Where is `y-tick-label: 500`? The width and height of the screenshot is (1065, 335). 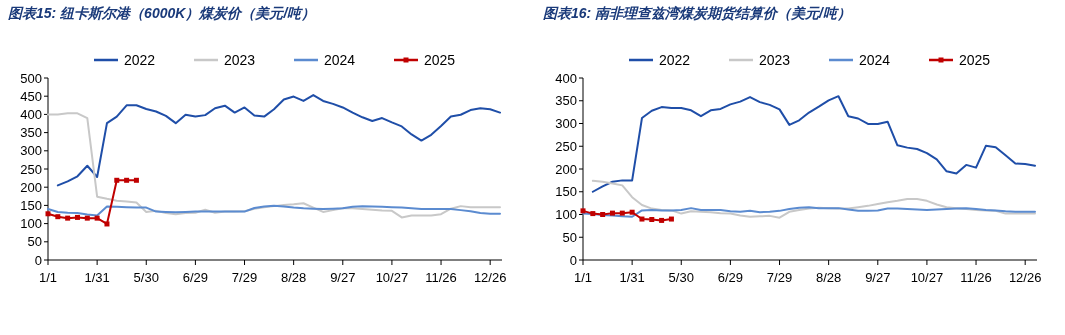 y-tick-label: 500 is located at coordinates (31, 78).